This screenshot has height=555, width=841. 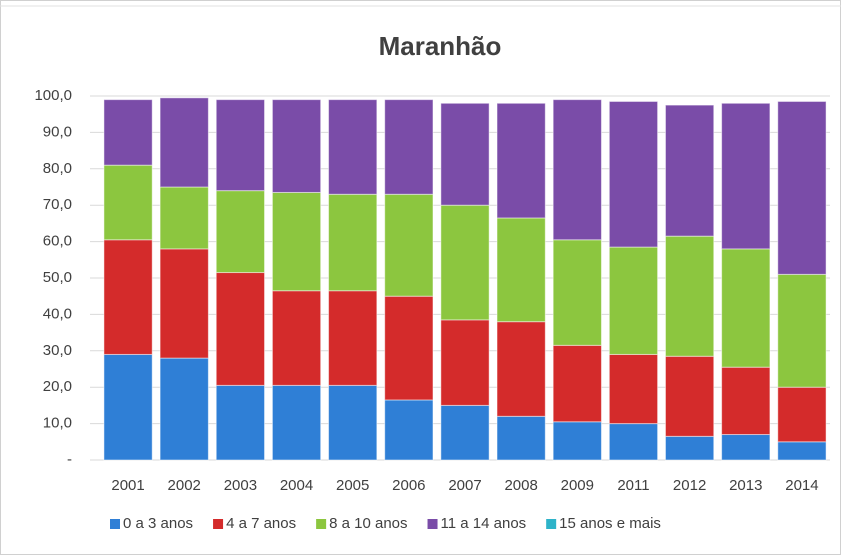 I want to click on x-tick-label: 2005, so click(x=352, y=485).